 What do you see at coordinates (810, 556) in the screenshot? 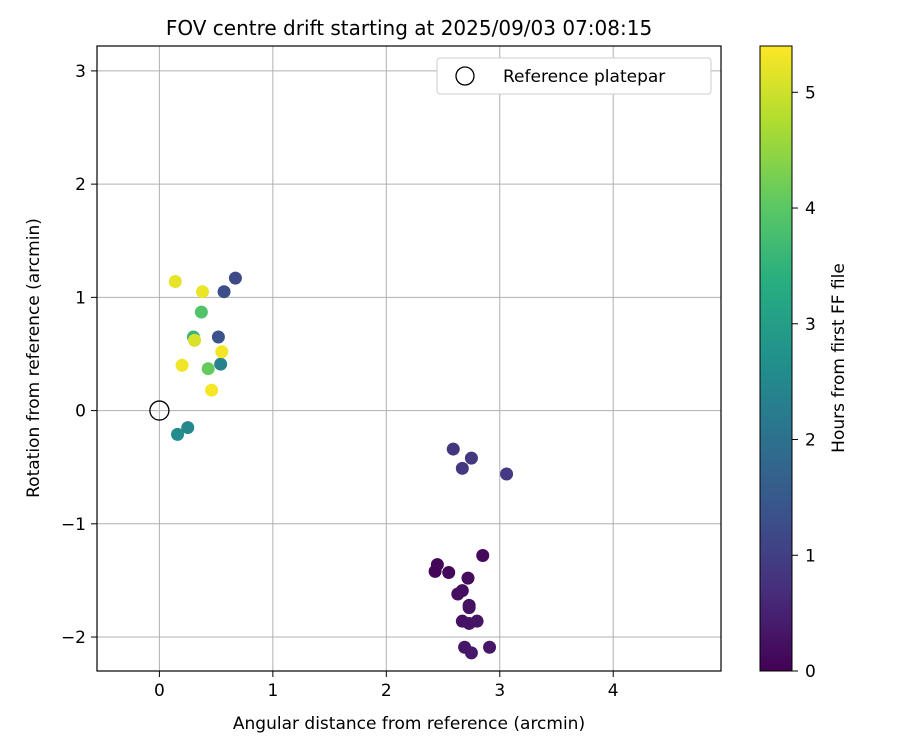
I see `colorbar-tick-label: 1` at bounding box center [810, 556].